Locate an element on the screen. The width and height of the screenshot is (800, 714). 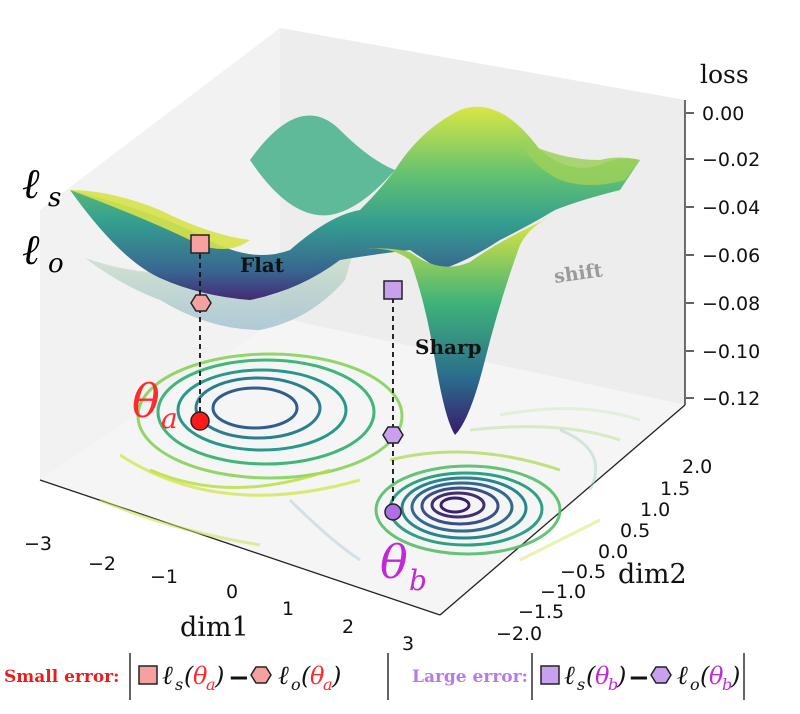
large-error-label: Large error: is located at coordinates (470, 677).